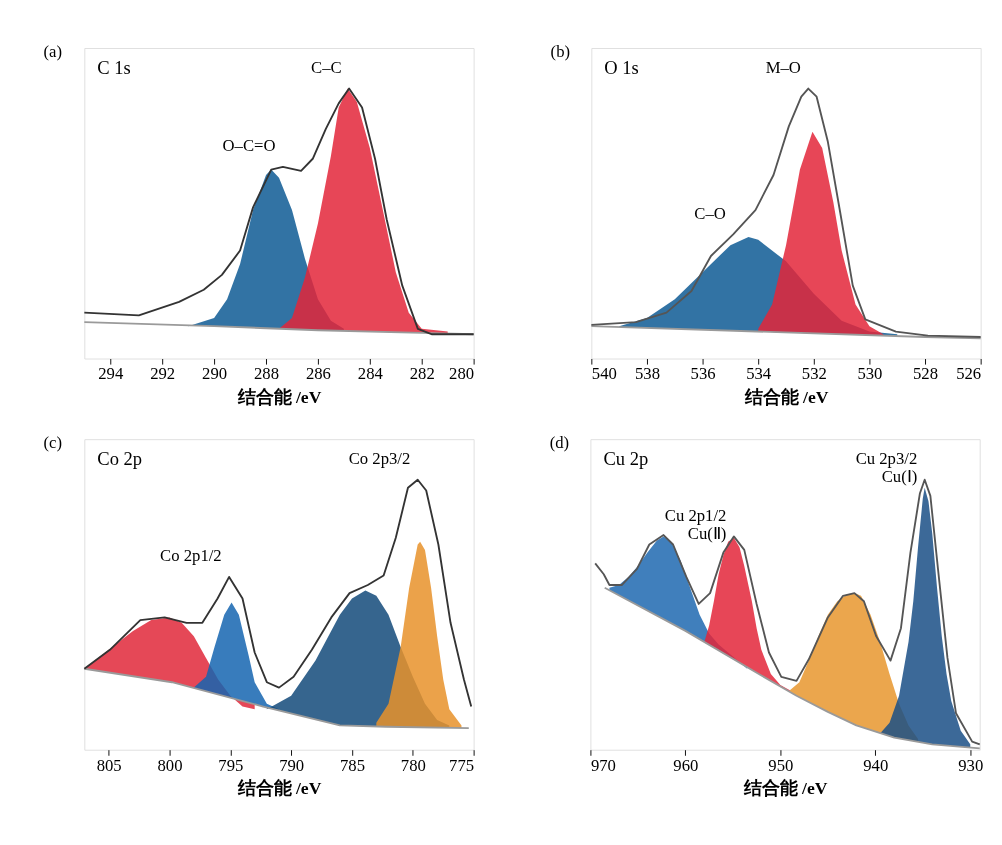 This screenshot has width=1002, height=845. I want to click on text: (d), so click(559, 443).